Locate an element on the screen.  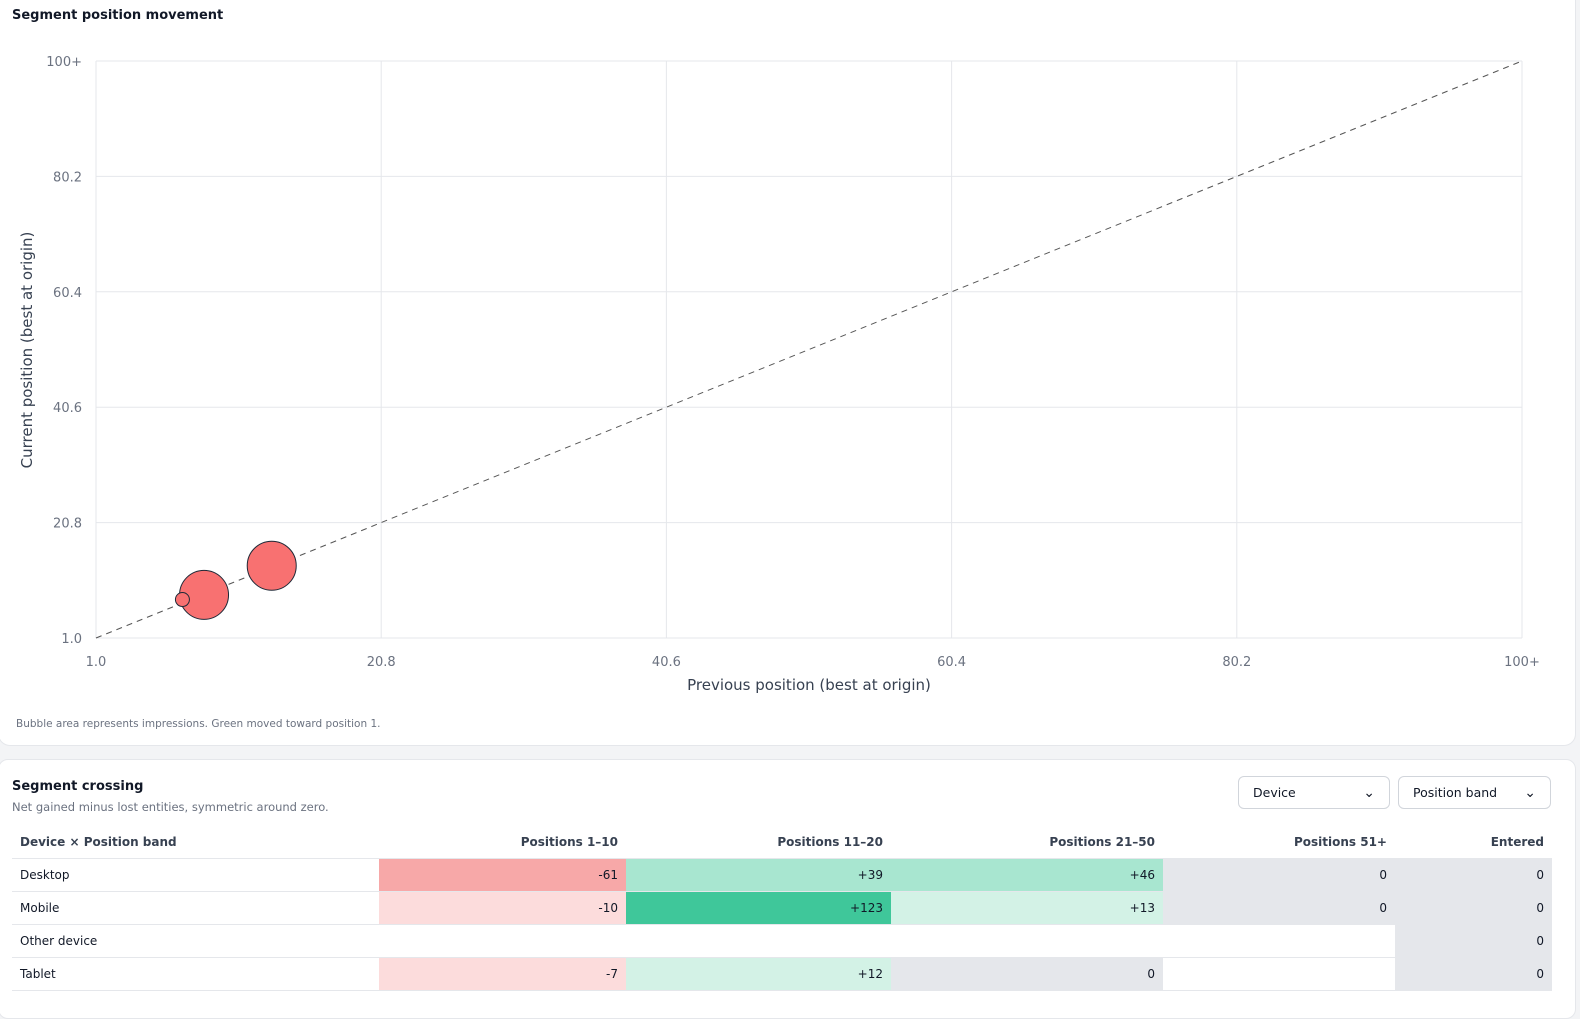
table-cell: +13 is located at coordinates (1027, 908).